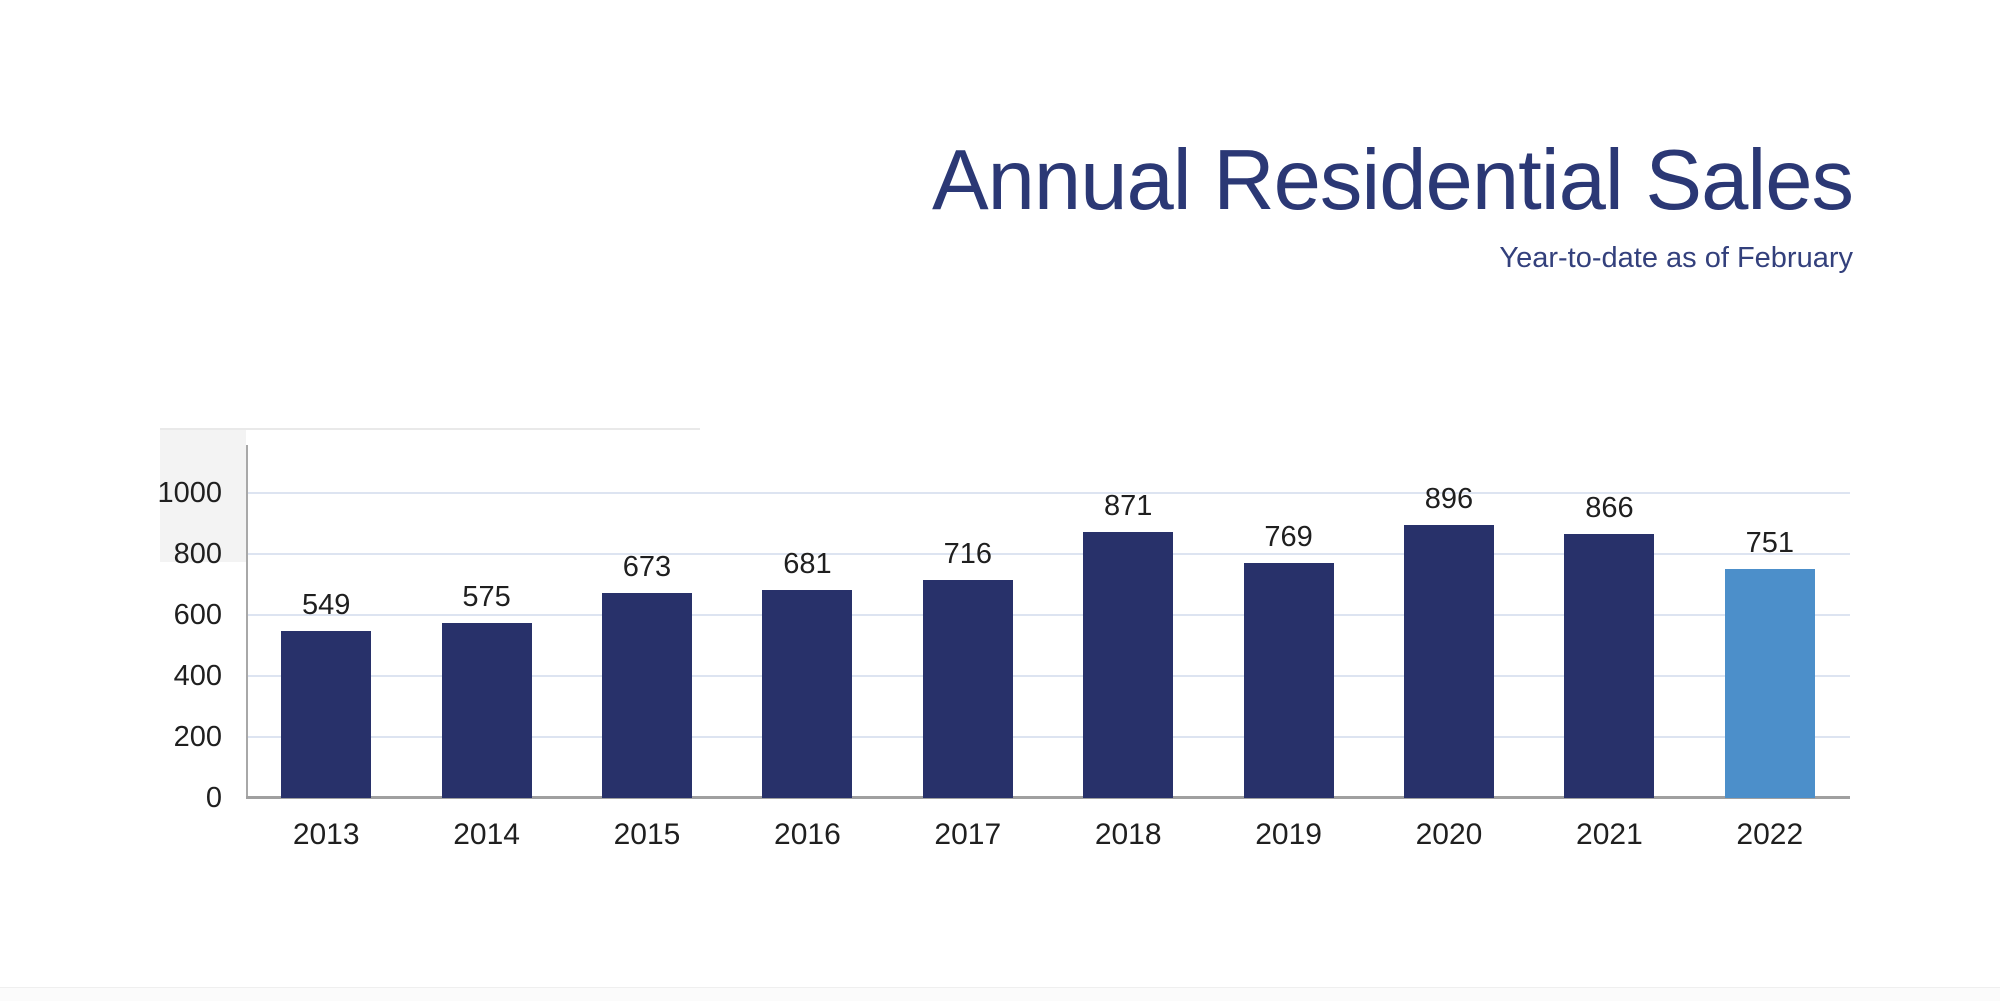  Describe the element at coordinates (486, 834) in the screenshot. I see `x-tick-label-2014: 2014` at that location.